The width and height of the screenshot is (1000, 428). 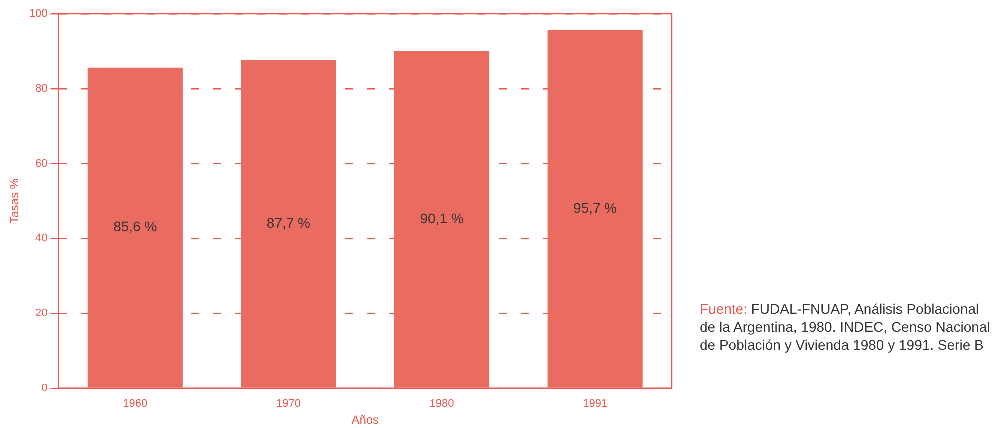 What do you see at coordinates (45, 388) in the screenshot?
I see `y-tick-label: 0` at bounding box center [45, 388].